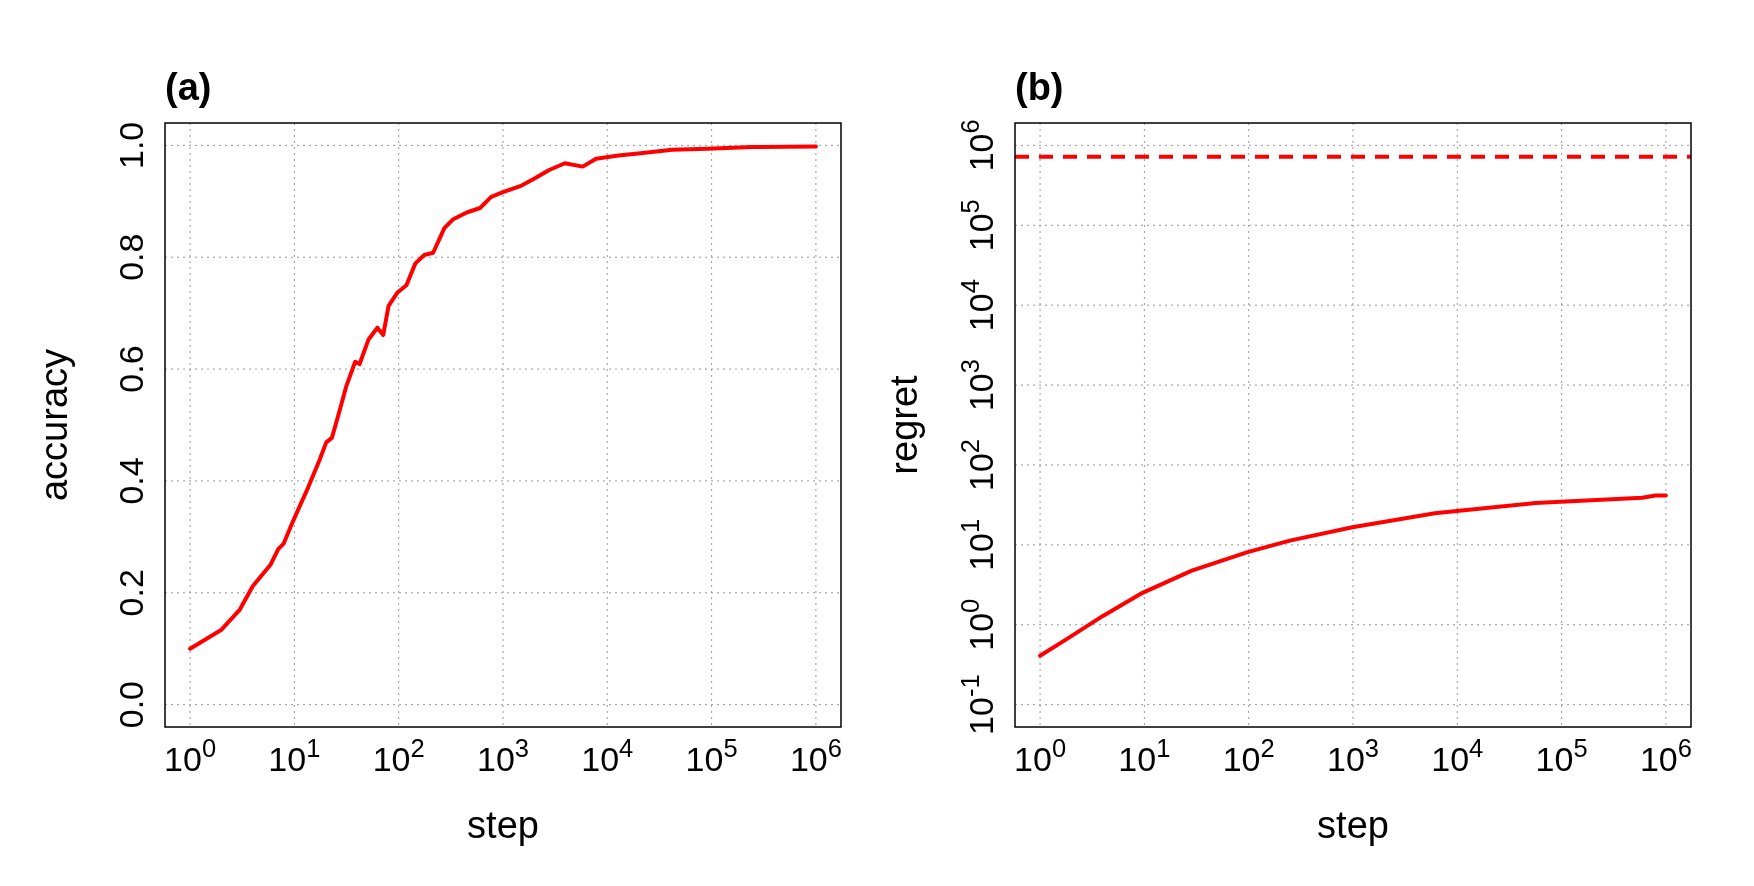  I want to click on y-tick-label: 0.0, so click(131, 705).